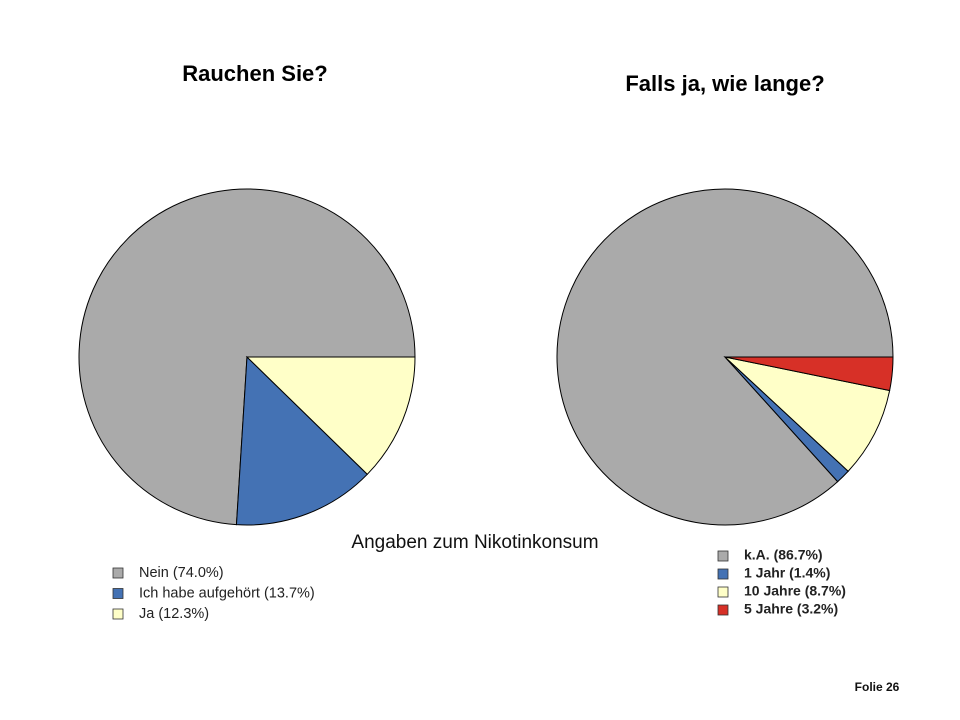 The height and width of the screenshot is (720, 960). I want to click on legend-label: Ja (12.3%), so click(174, 614).